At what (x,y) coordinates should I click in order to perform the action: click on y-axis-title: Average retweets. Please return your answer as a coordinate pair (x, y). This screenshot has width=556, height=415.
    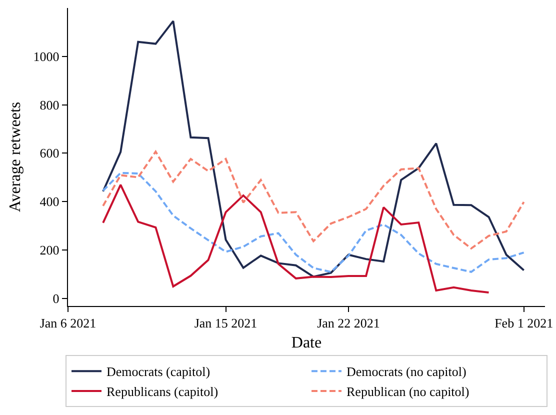
    Looking at the image, I should click on (15, 157).